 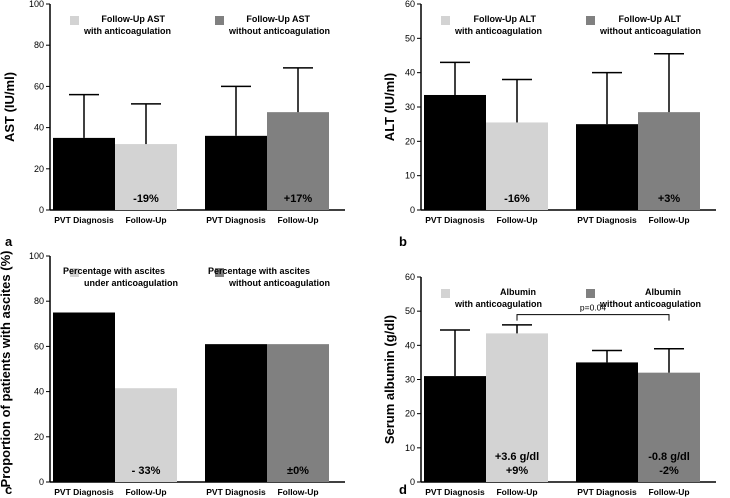 I want to click on data-label: -19%, so click(x=146, y=199).